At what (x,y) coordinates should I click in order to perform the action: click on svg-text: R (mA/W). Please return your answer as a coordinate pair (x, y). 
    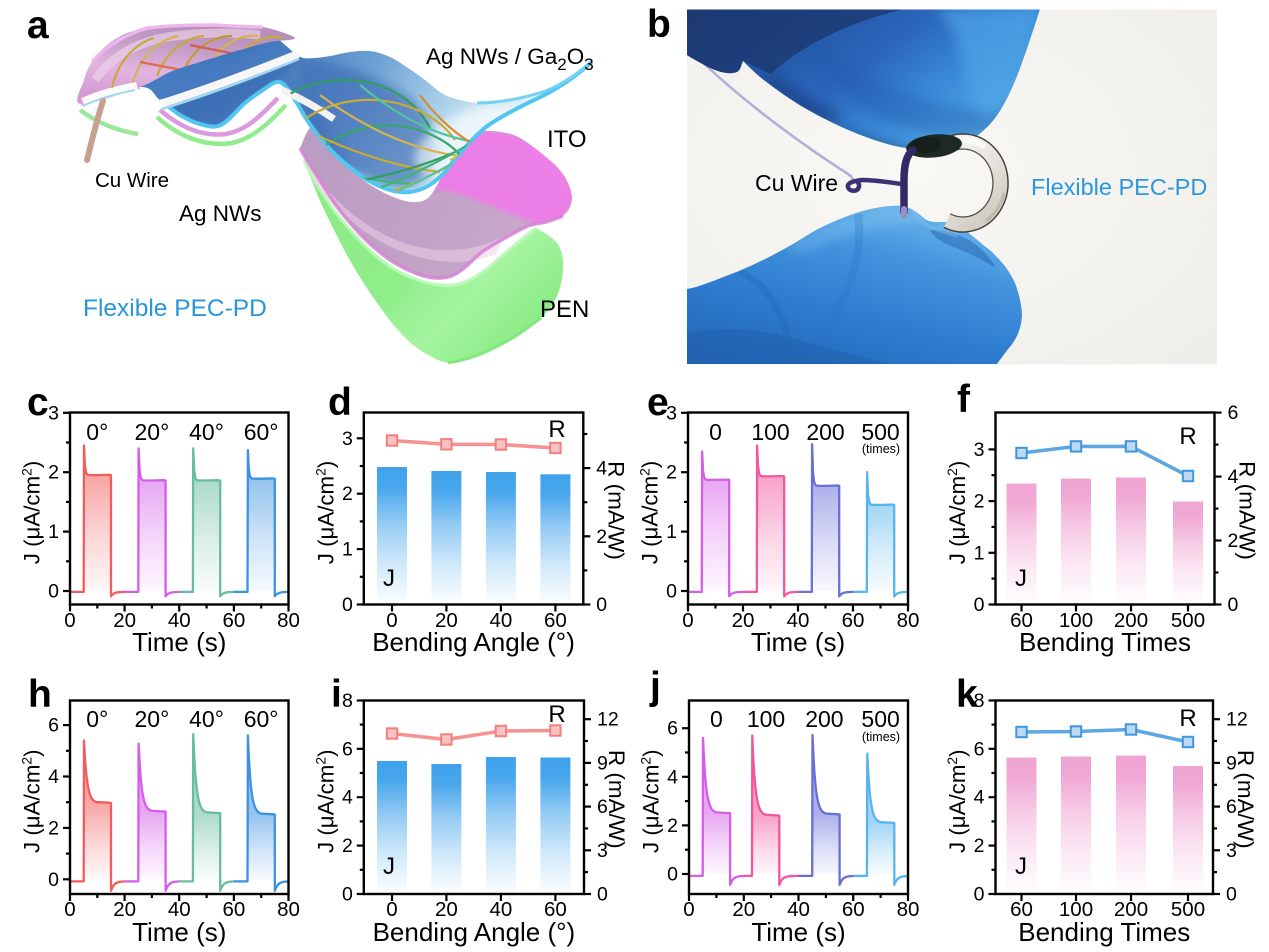
    Looking at the image, I should click on (1245, 799).